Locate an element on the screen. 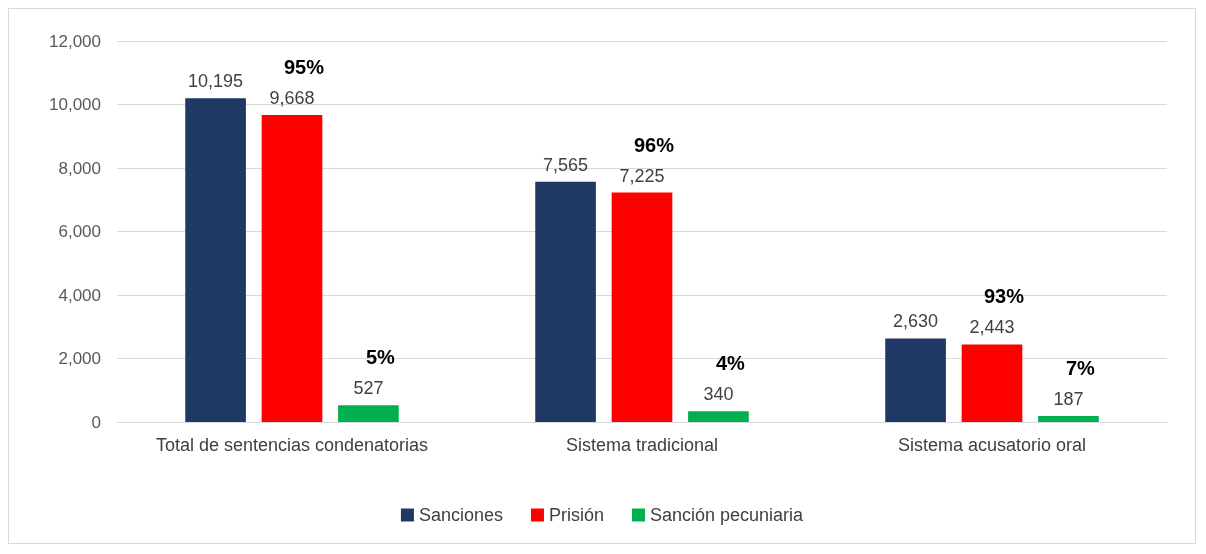 This screenshot has height=554, width=1206. annotation: 95% is located at coordinates (304, 67).